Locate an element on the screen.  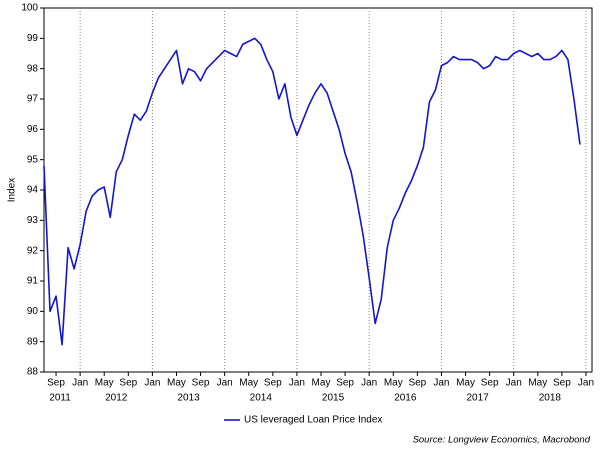
y-tick-label: 95 is located at coordinates (33, 159).